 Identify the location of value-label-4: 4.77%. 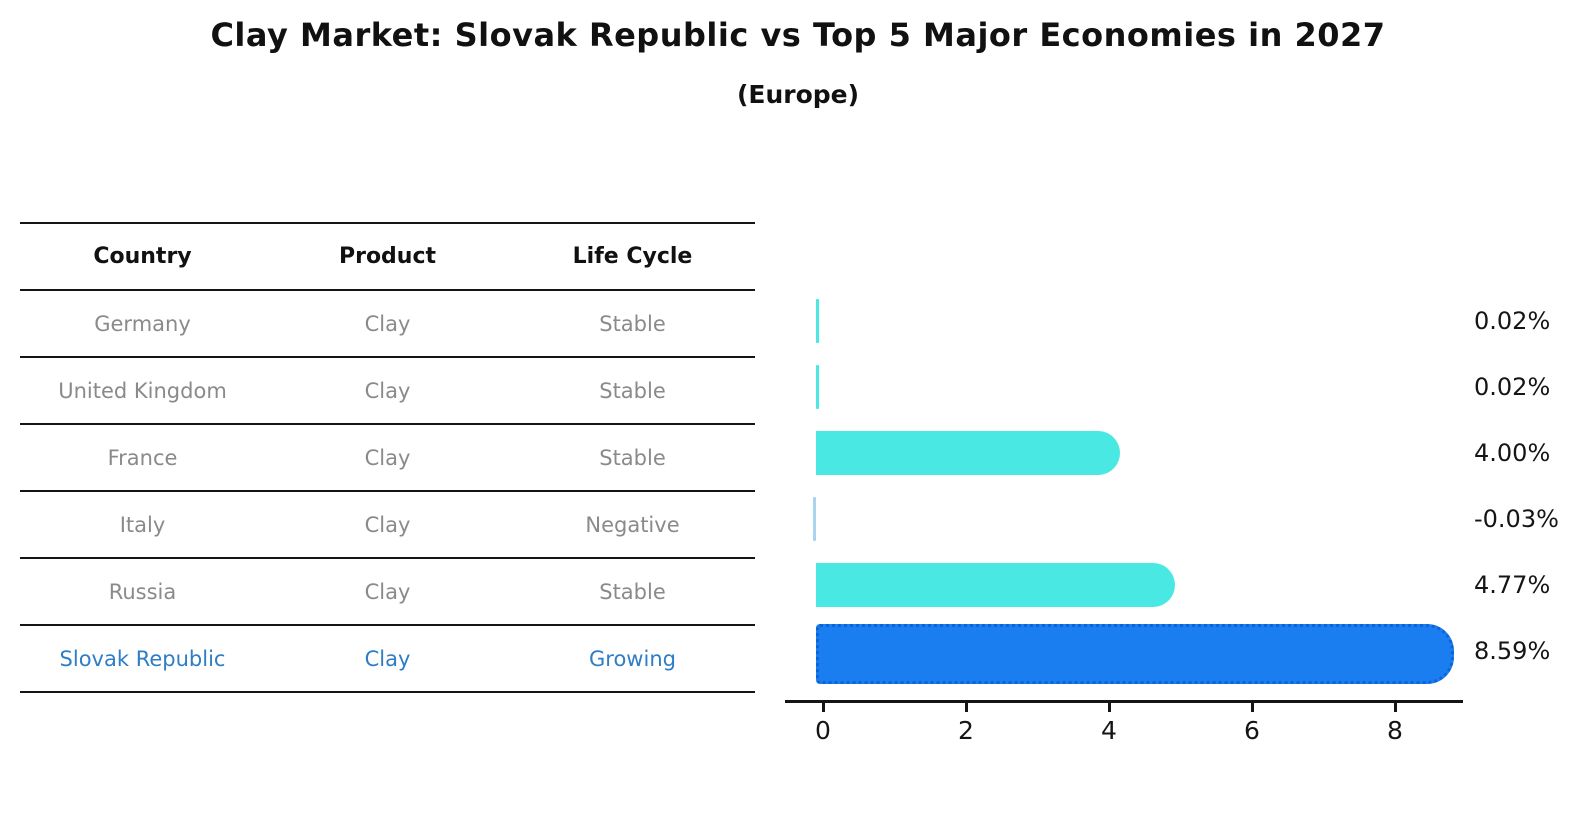
(1512, 585).